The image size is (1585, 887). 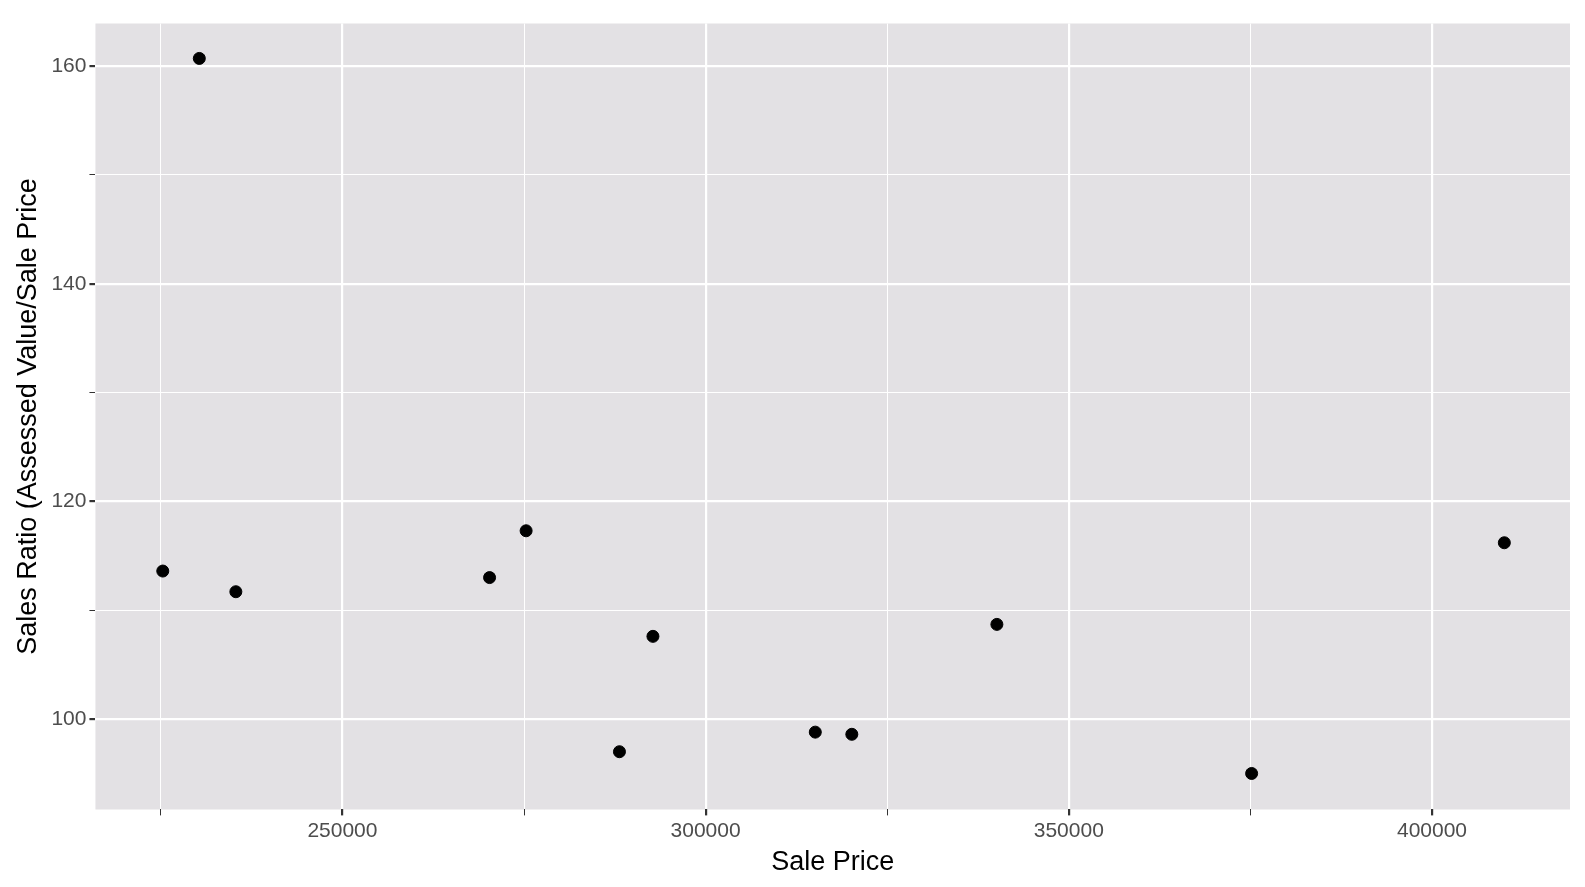 I want to click on x-tick-label: 350000, so click(x=1068, y=829).